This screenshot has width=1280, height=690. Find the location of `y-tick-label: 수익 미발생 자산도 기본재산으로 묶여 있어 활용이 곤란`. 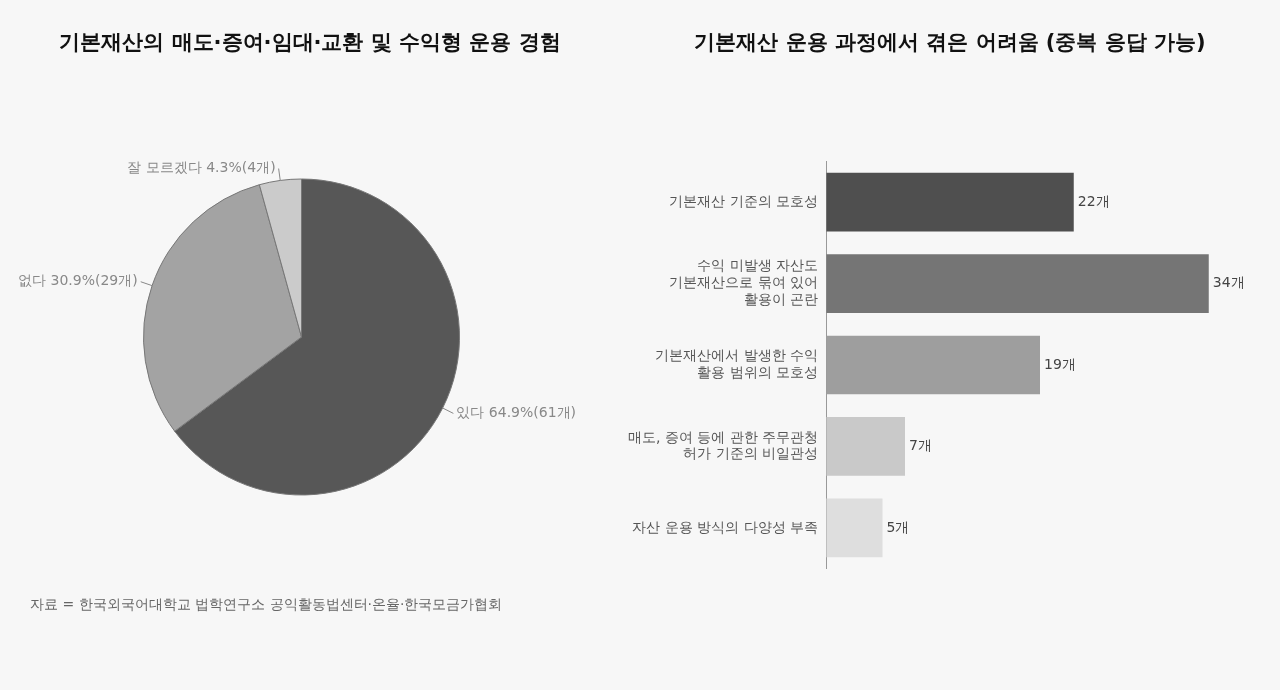

y-tick-label: 수익 미발생 자산도 기본재산으로 묶여 있어 활용이 곤란 is located at coordinates (744, 282).